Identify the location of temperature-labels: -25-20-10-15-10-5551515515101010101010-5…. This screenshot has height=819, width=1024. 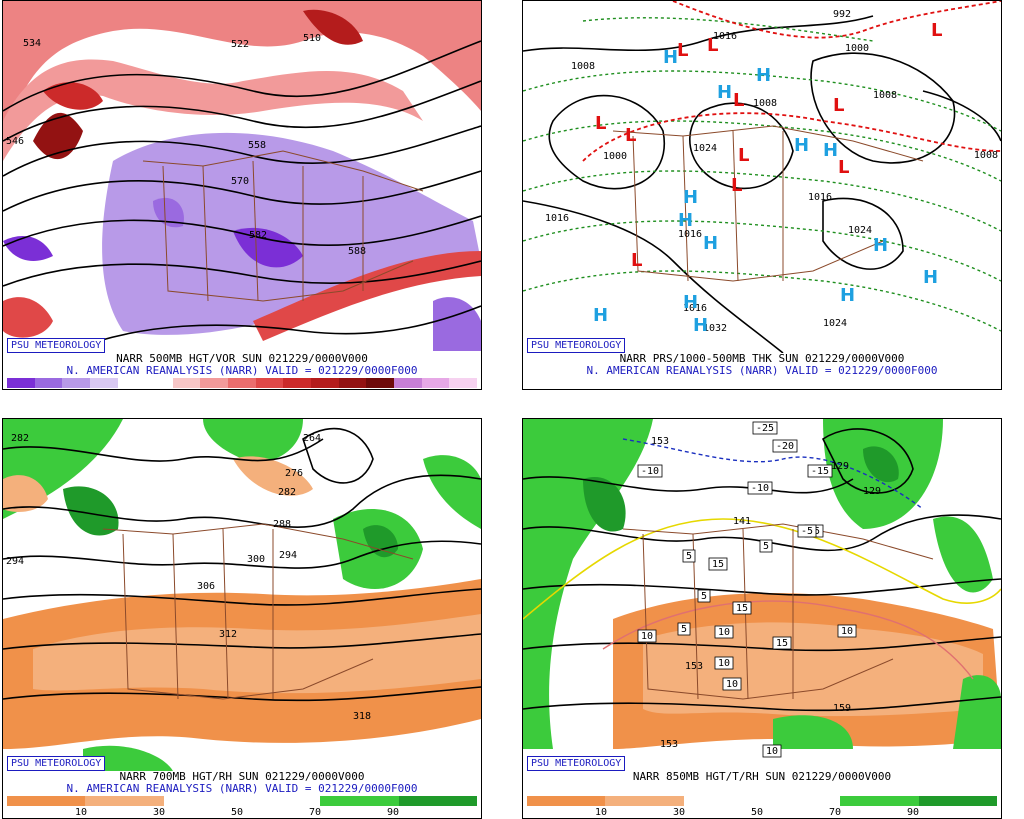
(747, 589).